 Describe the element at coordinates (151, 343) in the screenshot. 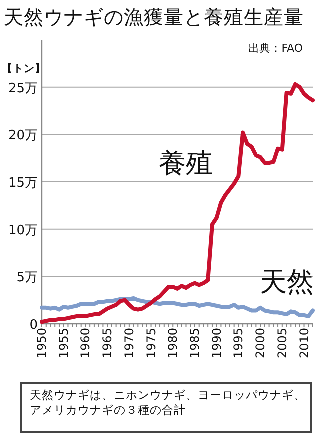

I see `x-tick-label: 1975` at that location.